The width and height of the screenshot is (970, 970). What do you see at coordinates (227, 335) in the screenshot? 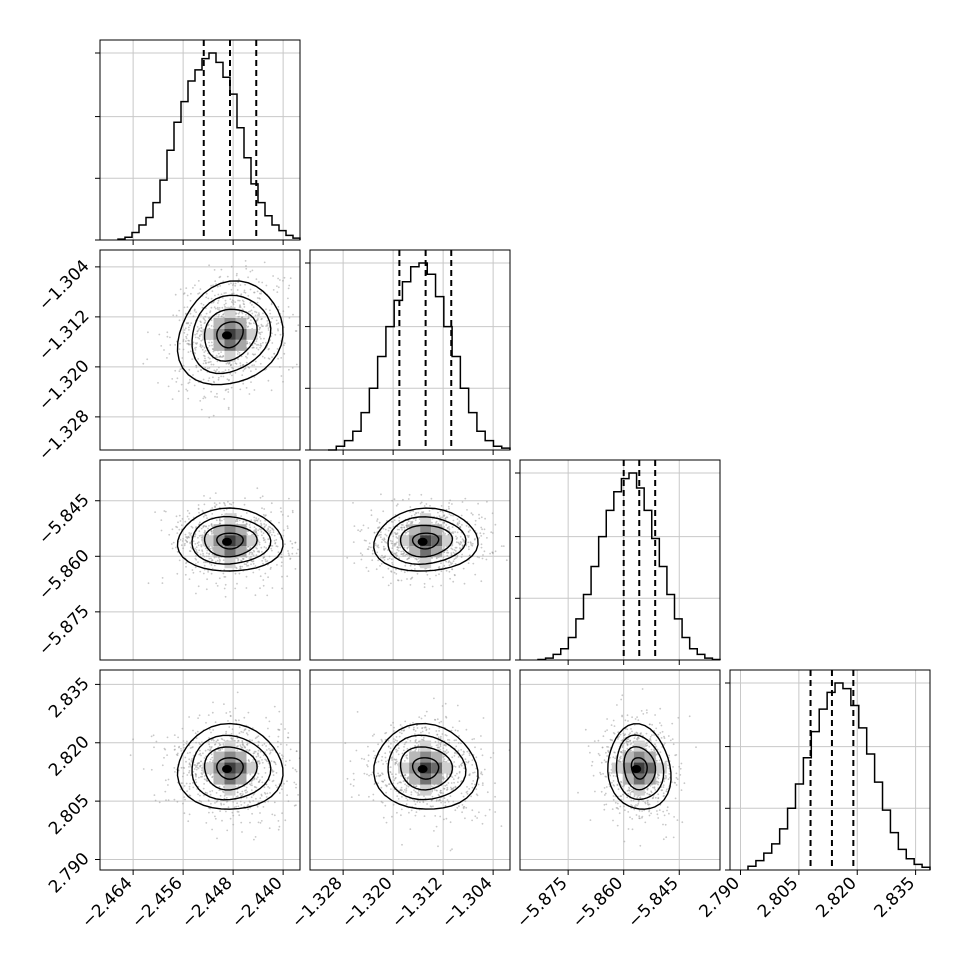
I see `density-peak` at bounding box center [227, 335].